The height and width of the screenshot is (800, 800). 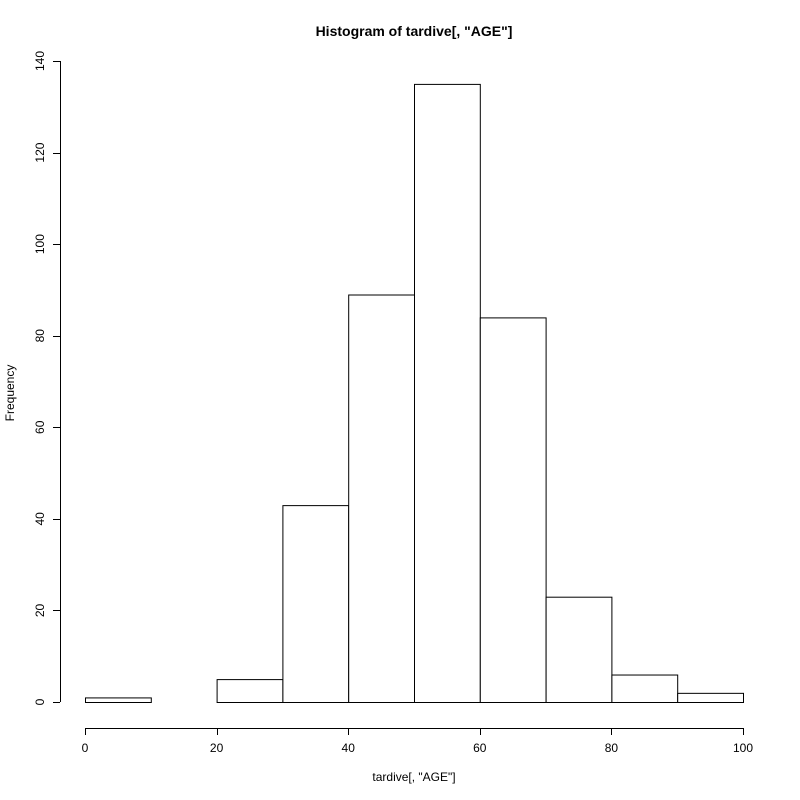 I want to click on y-tick-label: 120, so click(x=40, y=152).